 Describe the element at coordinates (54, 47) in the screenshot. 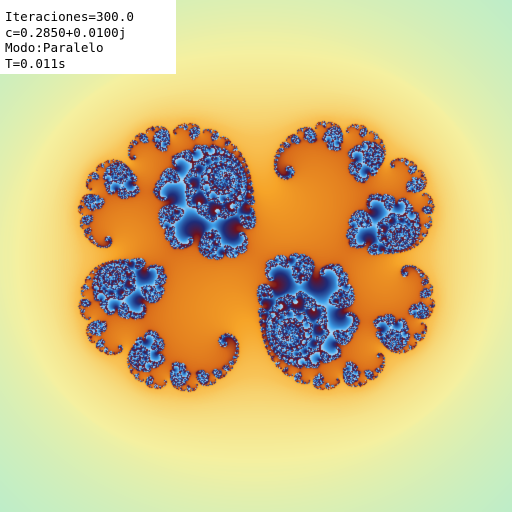

I see `mode-label: Modo:Paralelo` at that location.